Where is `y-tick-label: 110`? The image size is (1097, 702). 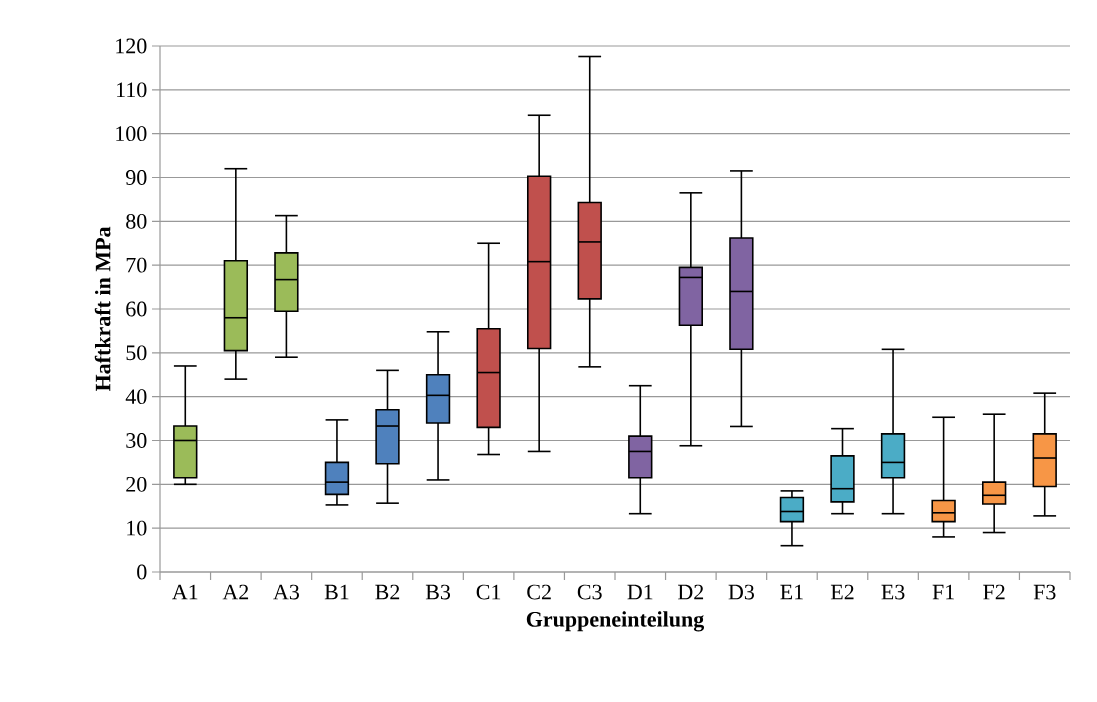
y-tick-label: 110 is located at coordinates (132, 90).